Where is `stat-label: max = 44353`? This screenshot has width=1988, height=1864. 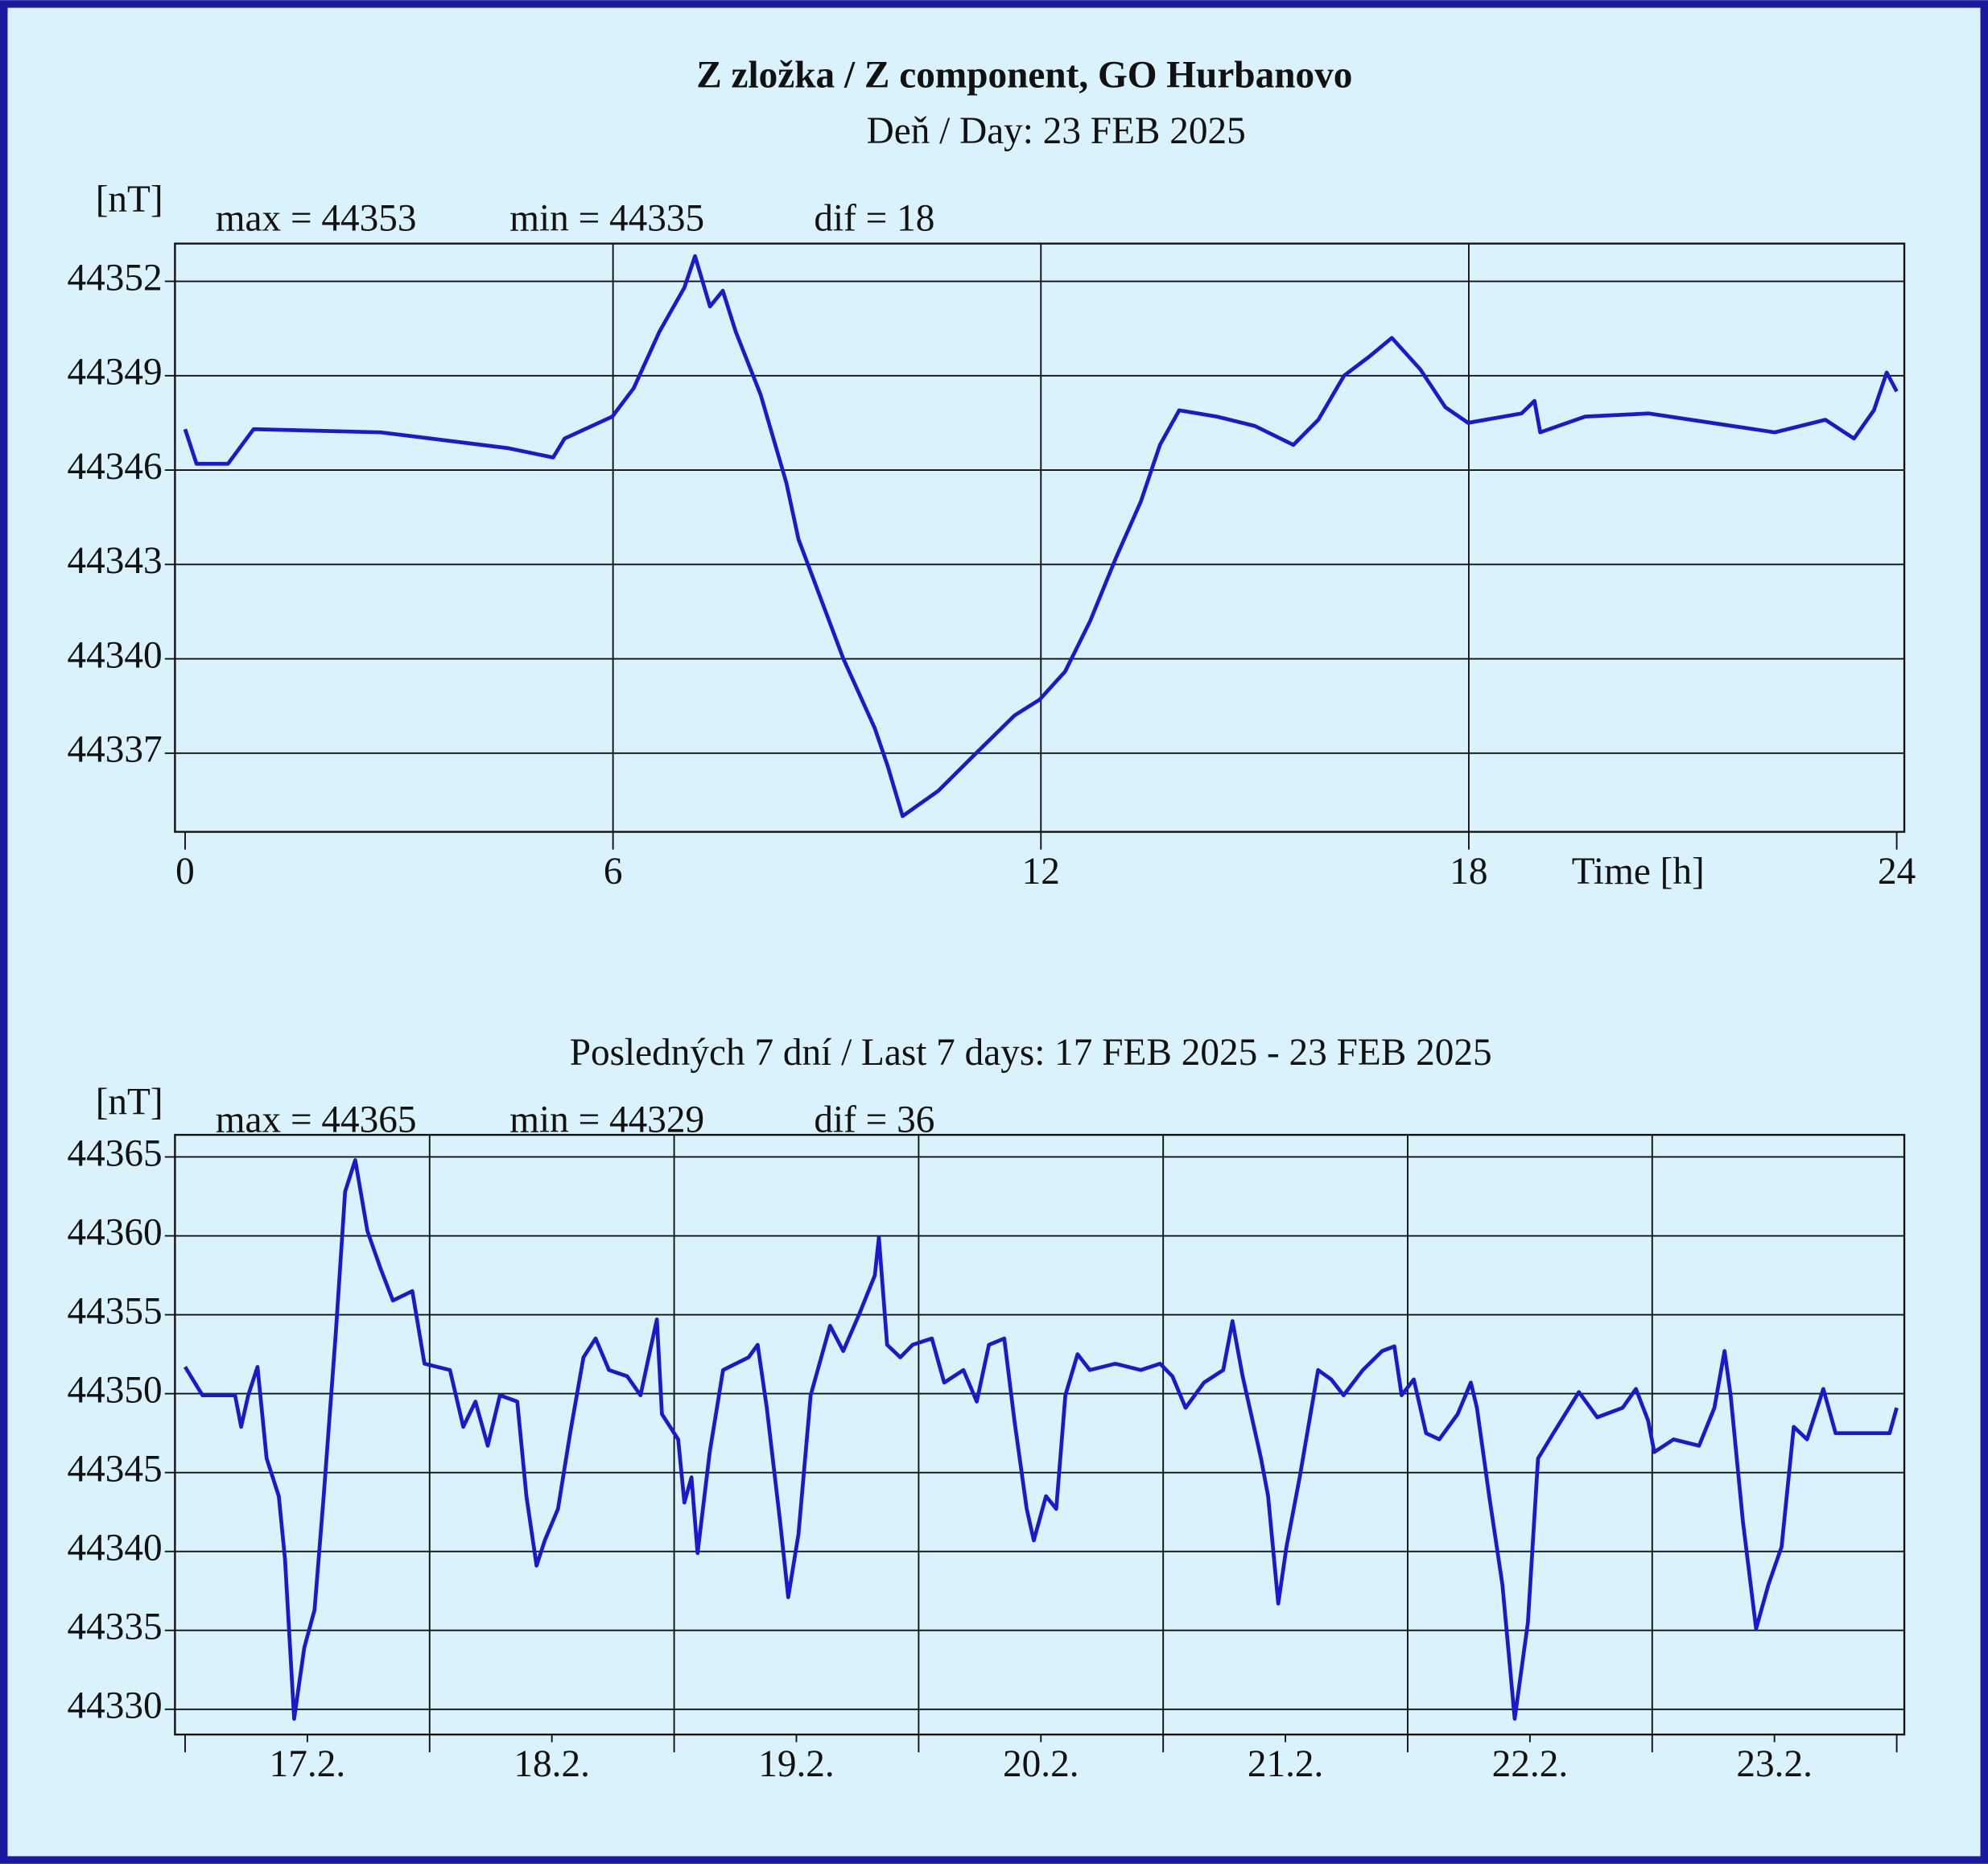
stat-label: max = 44353 is located at coordinates (316, 219).